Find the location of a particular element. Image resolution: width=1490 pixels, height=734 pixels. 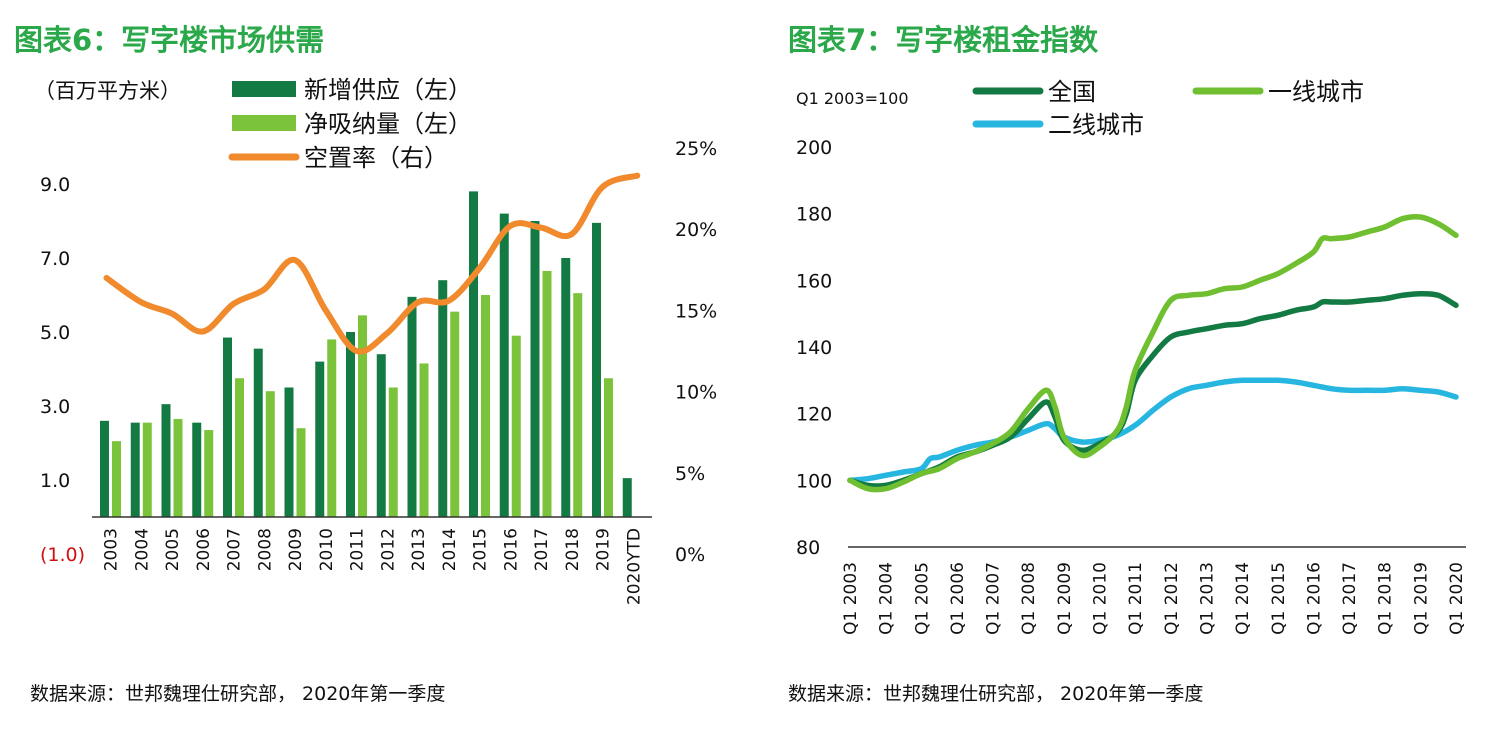

chart1-y2-tick: 0% is located at coordinates (690, 555).